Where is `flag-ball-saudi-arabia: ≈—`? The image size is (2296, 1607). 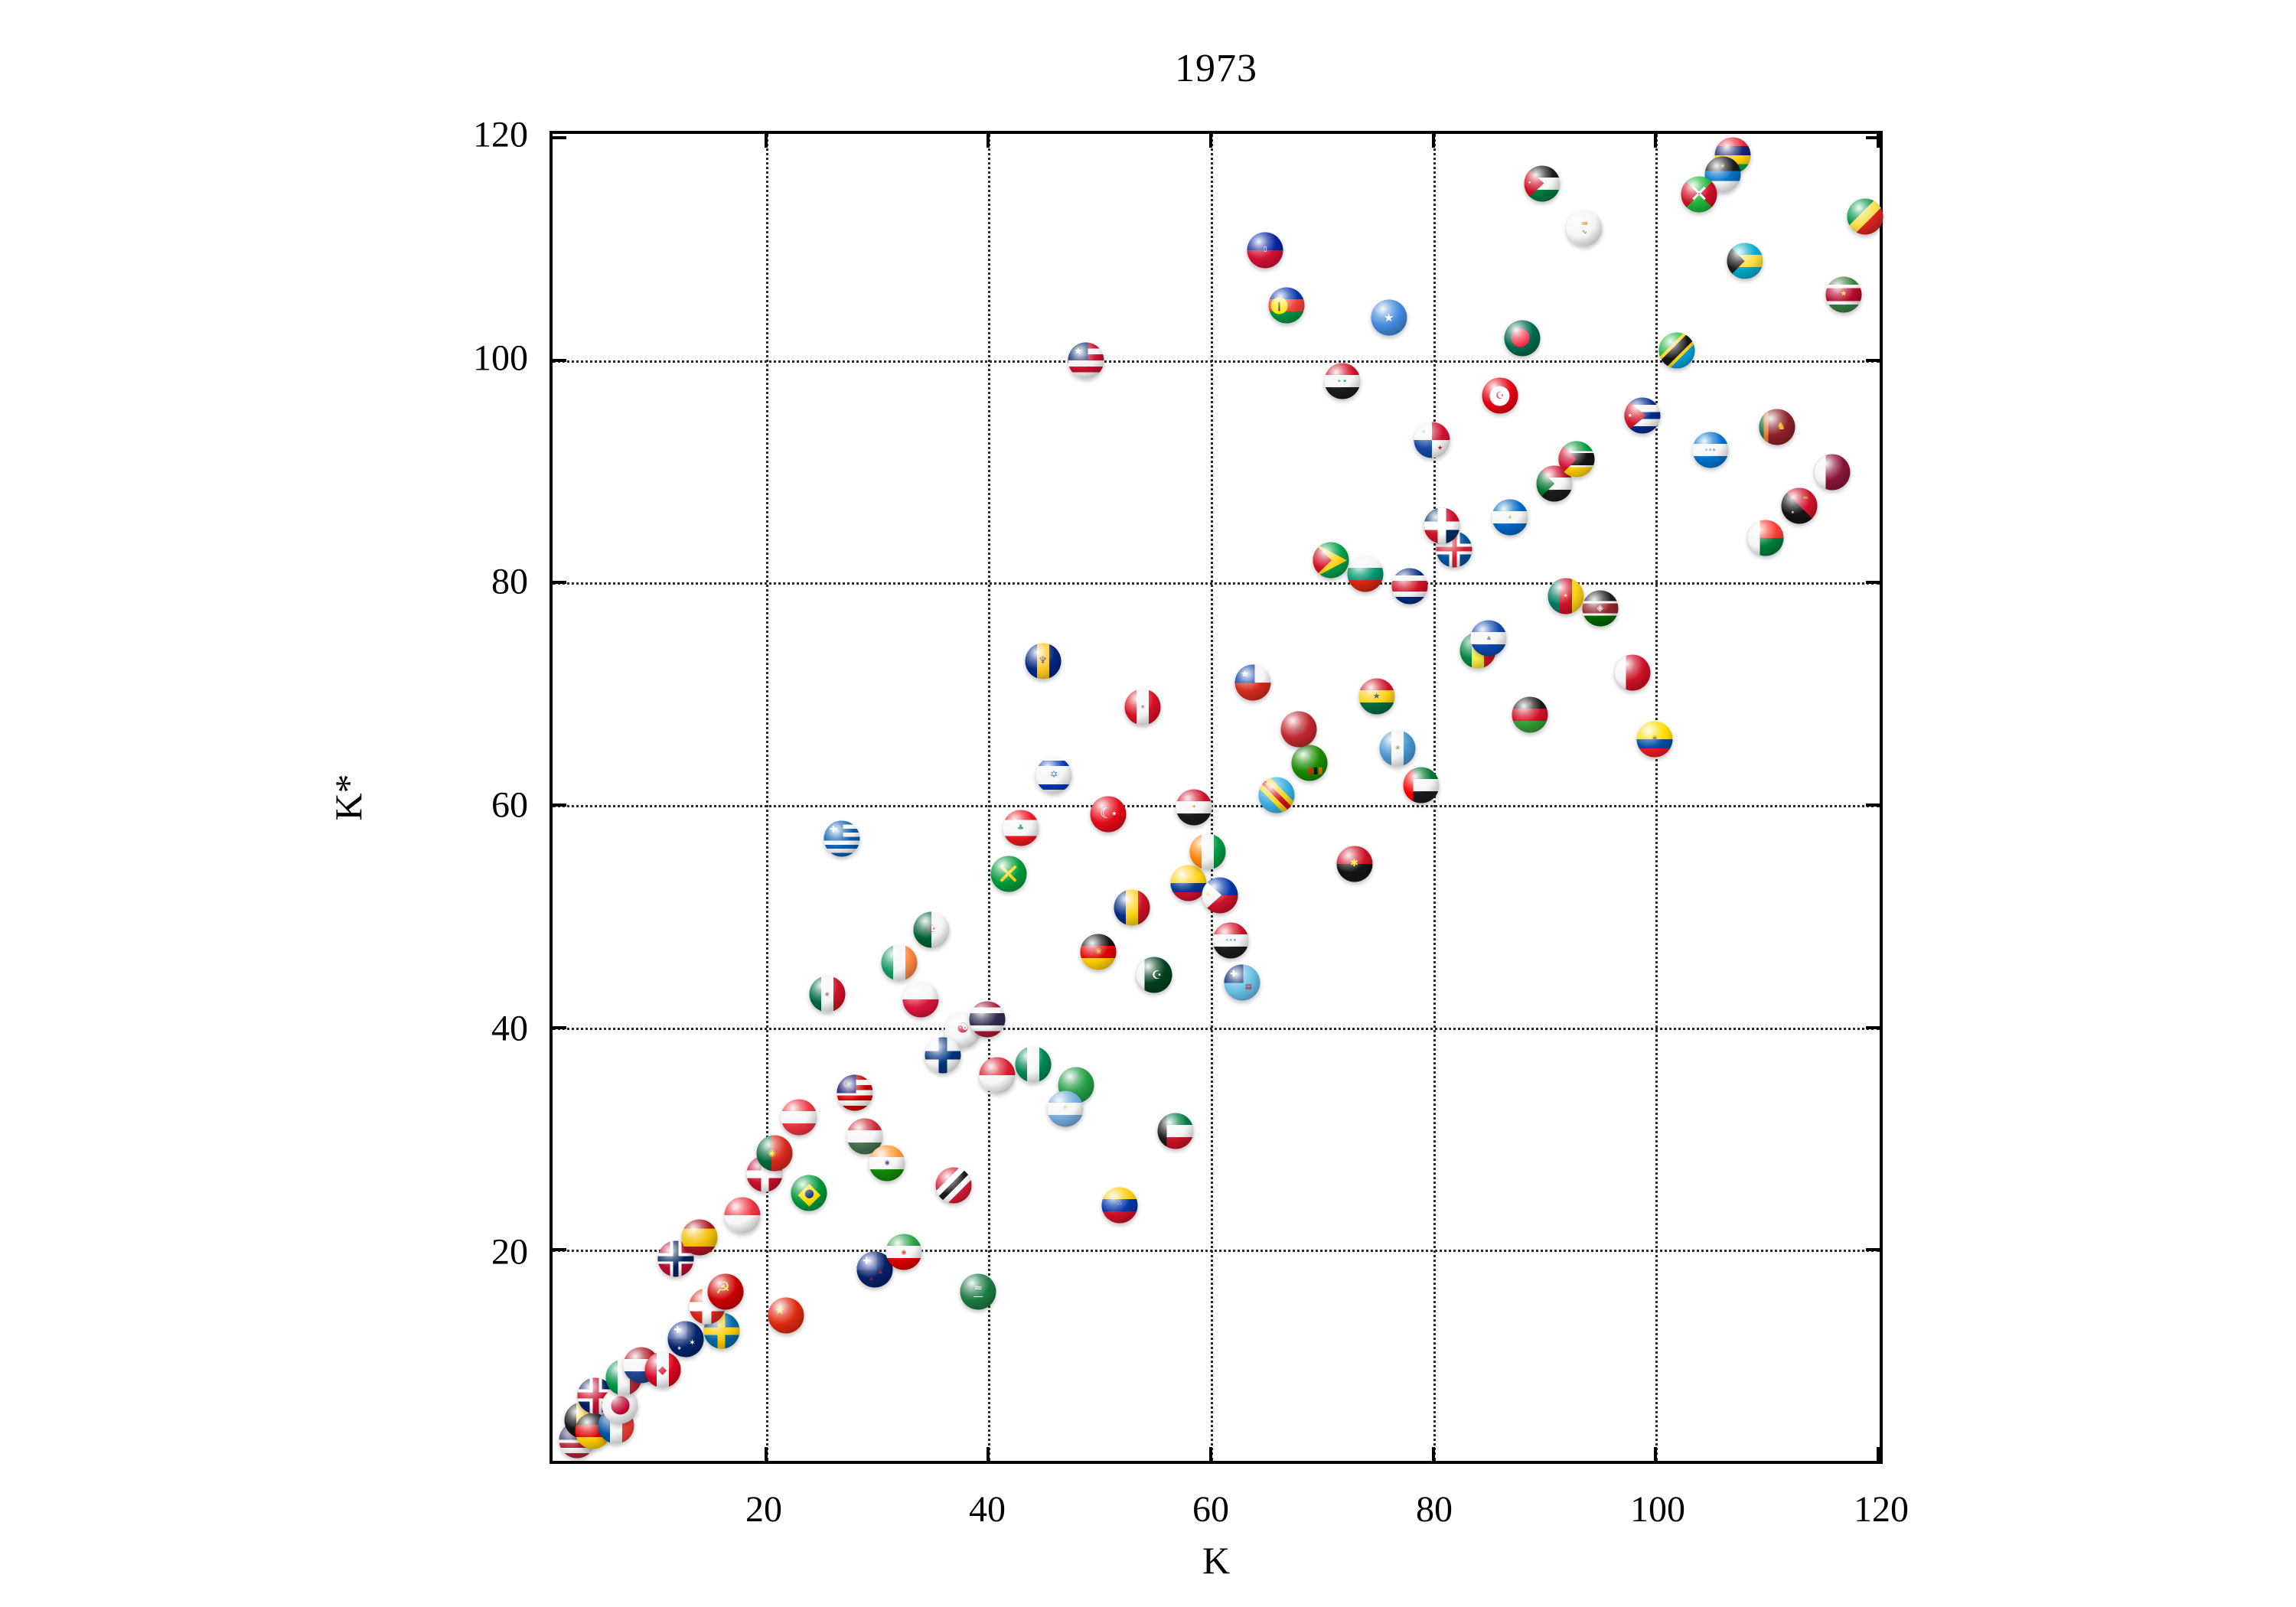 flag-ball-saudi-arabia: ≈— is located at coordinates (978, 1291).